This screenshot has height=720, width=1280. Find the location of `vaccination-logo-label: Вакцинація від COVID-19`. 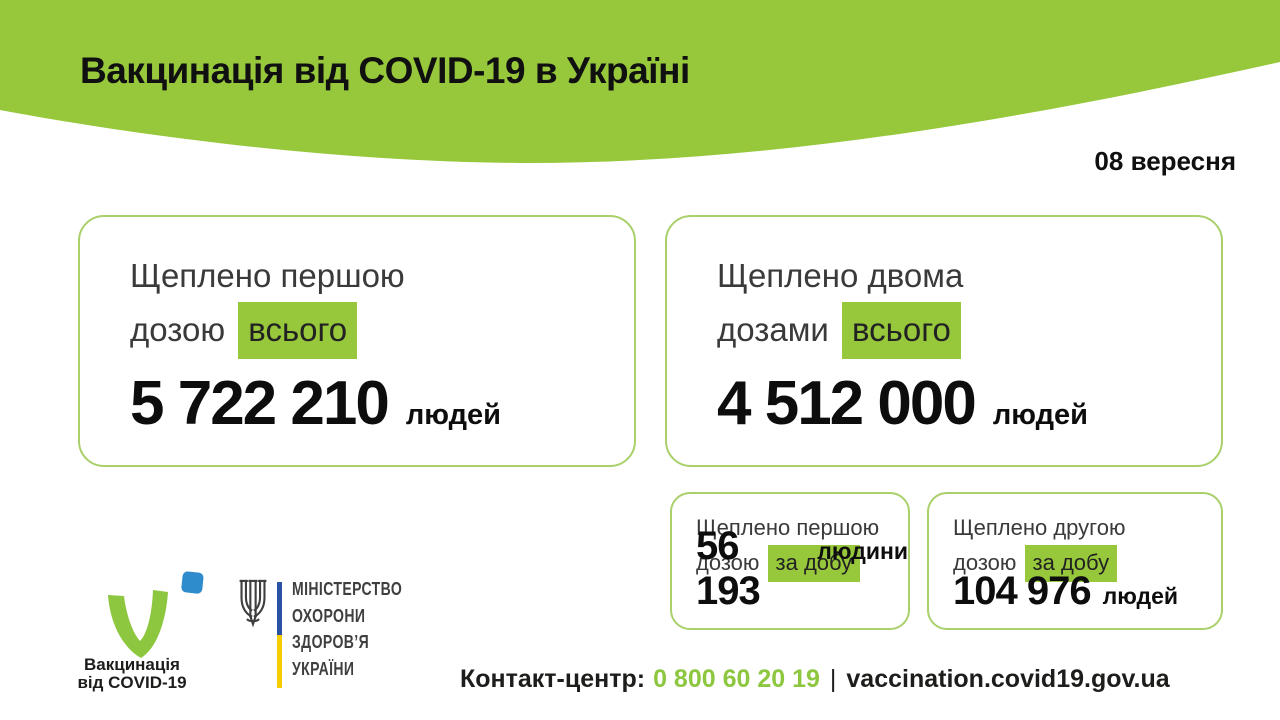

vaccination-logo-label: Вакцинація від COVID-19 is located at coordinates (132, 674).